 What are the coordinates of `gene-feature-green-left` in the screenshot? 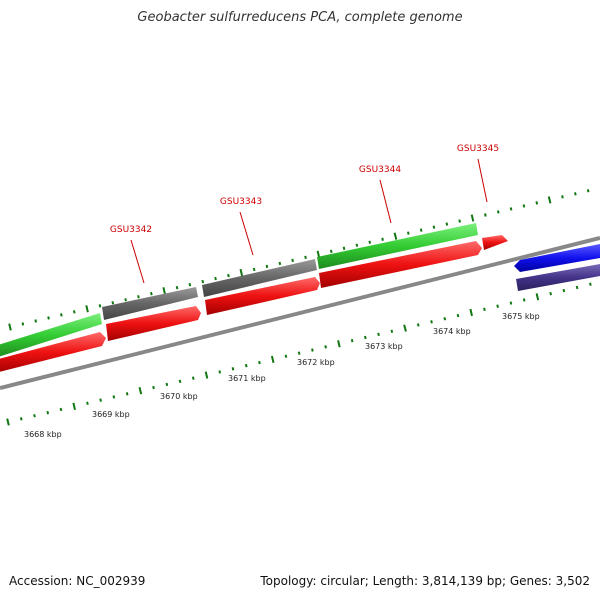 It's located at (51, 335).